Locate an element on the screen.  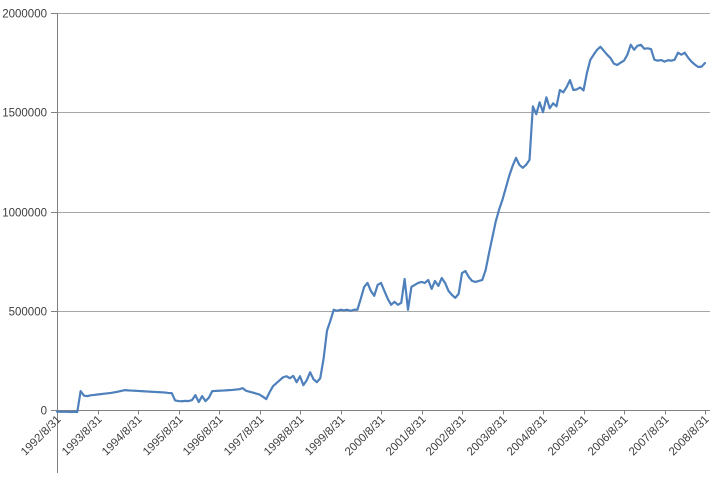
y-axis-tick-label: 2000000 is located at coordinates (24, 15).